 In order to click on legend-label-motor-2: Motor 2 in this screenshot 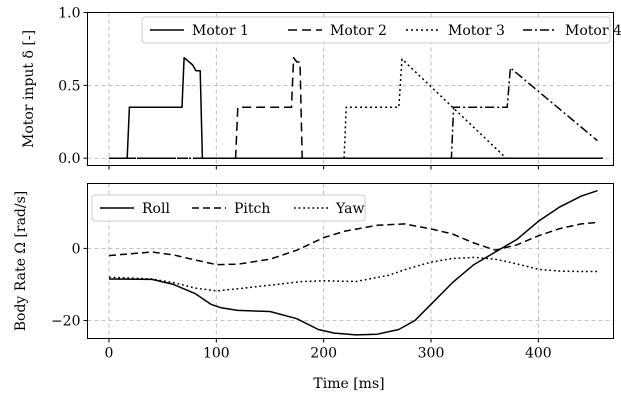, I will do `click(358, 31)`.